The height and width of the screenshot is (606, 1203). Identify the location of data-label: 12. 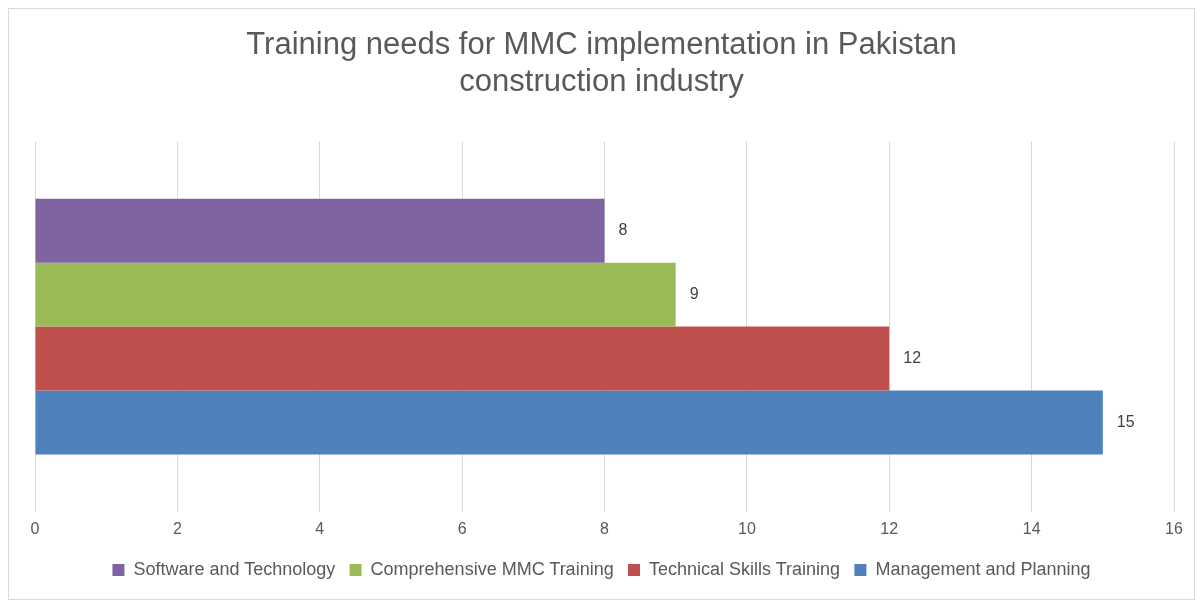
(912, 357).